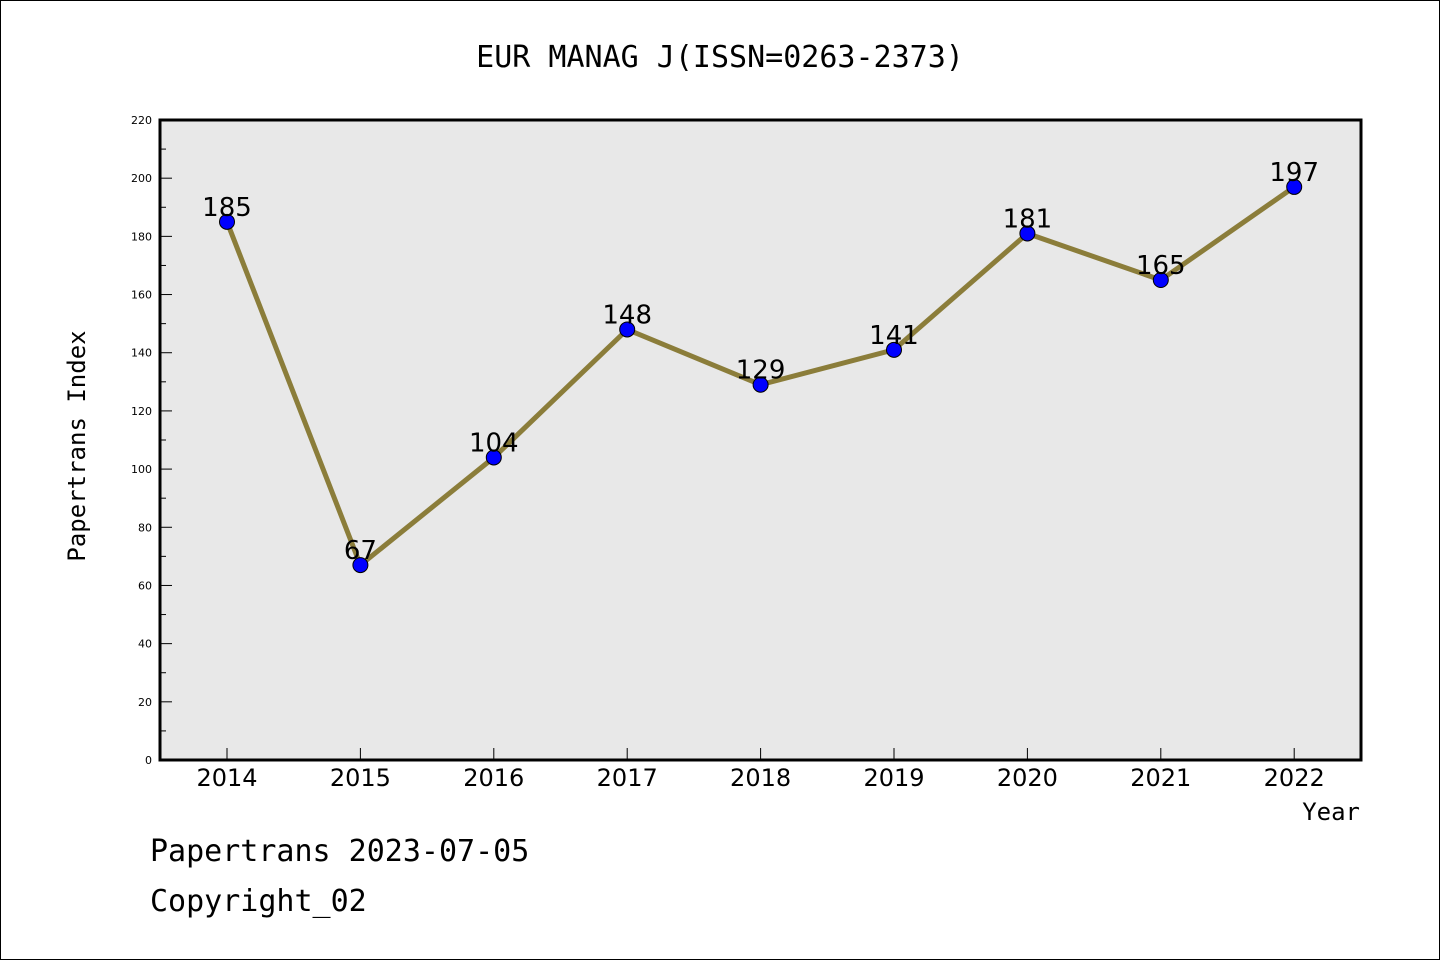  What do you see at coordinates (761, 371) in the screenshot?
I see `data-value-label: 129` at bounding box center [761, 371].